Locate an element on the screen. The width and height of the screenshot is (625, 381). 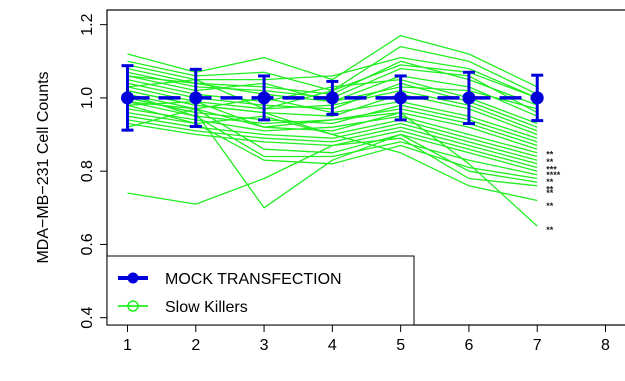
legend: MOCK TRANSFECTION Slow Killers is located at coordinates (260, 290).